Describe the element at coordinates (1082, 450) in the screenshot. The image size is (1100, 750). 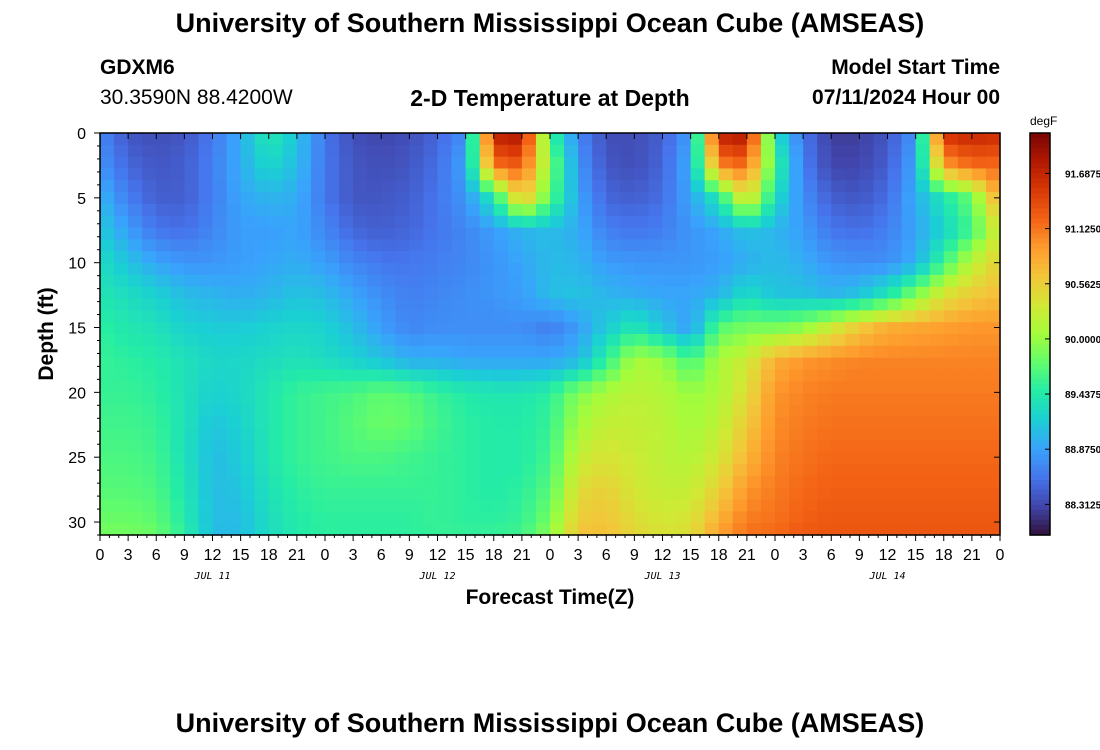
I see `colorbar-tick-label: 88.8750` at that location.